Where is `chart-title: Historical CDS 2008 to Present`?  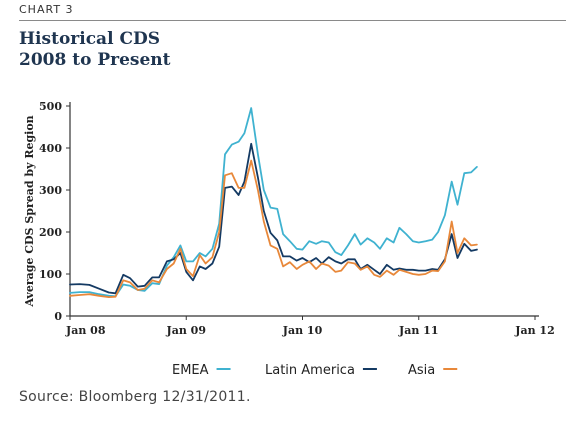 chart-title: Historical CDS 2008 to Present is located at coordinates (95, 50).